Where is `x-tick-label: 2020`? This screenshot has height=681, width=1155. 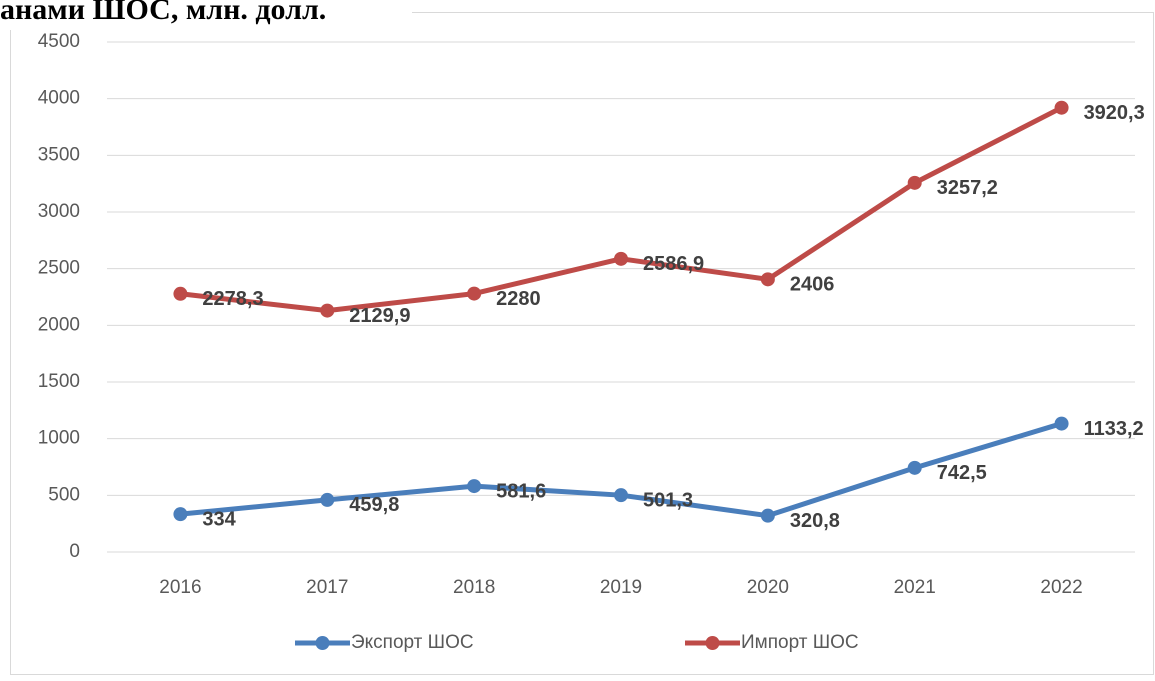
x-tick-label: 2020 is located at coordinates (768, 587).